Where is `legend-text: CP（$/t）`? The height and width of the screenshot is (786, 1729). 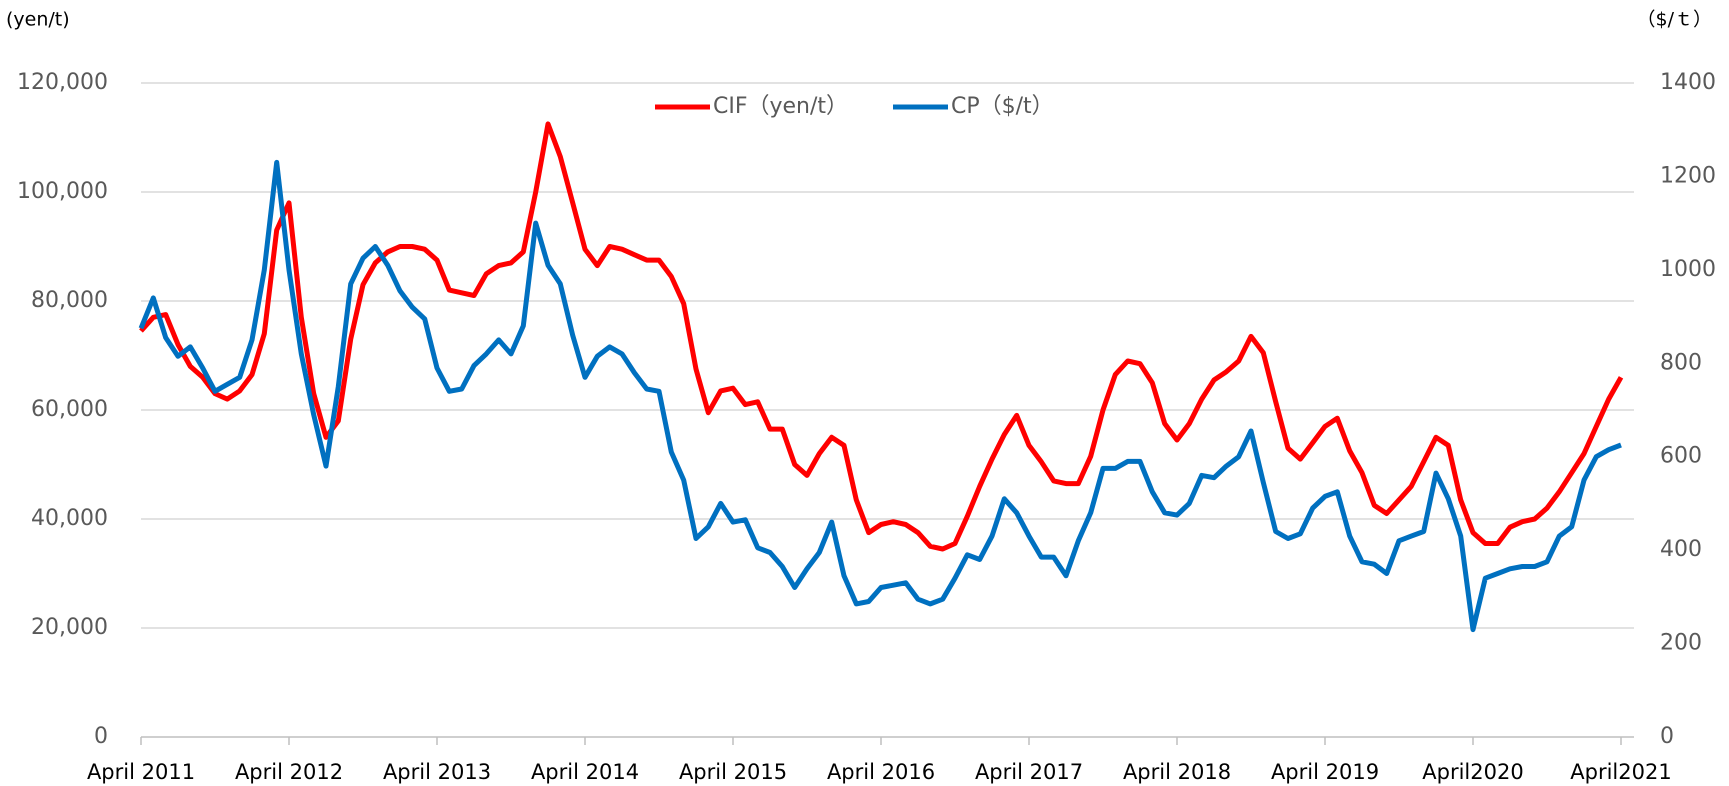
legend-text: CP（$/t） is located at coordinates (1002, 106).